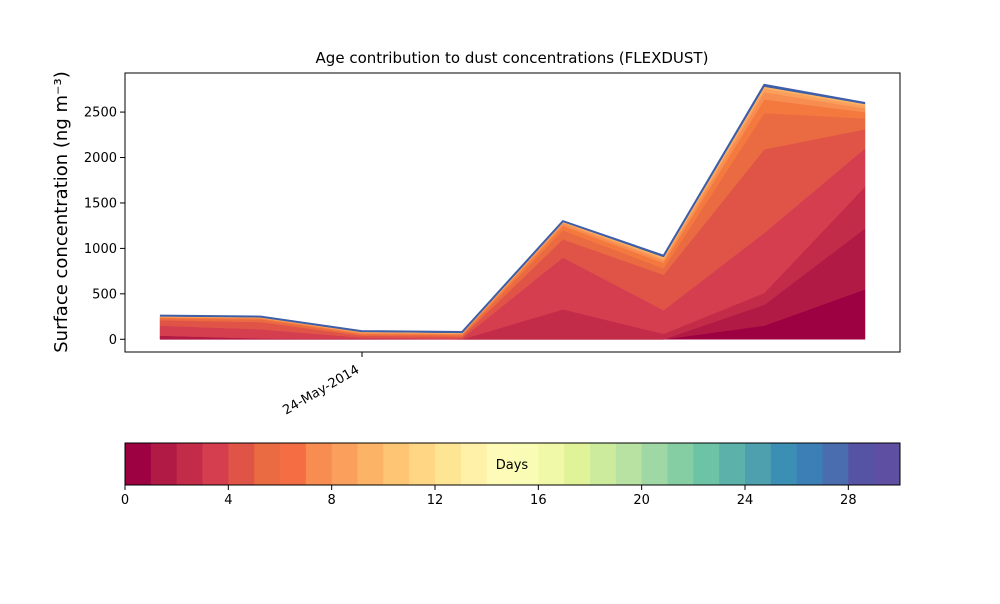 Image resolution: width=1000 pixels, height=604 pixels. I want to click on colorbar-frame, so click(512, 464).